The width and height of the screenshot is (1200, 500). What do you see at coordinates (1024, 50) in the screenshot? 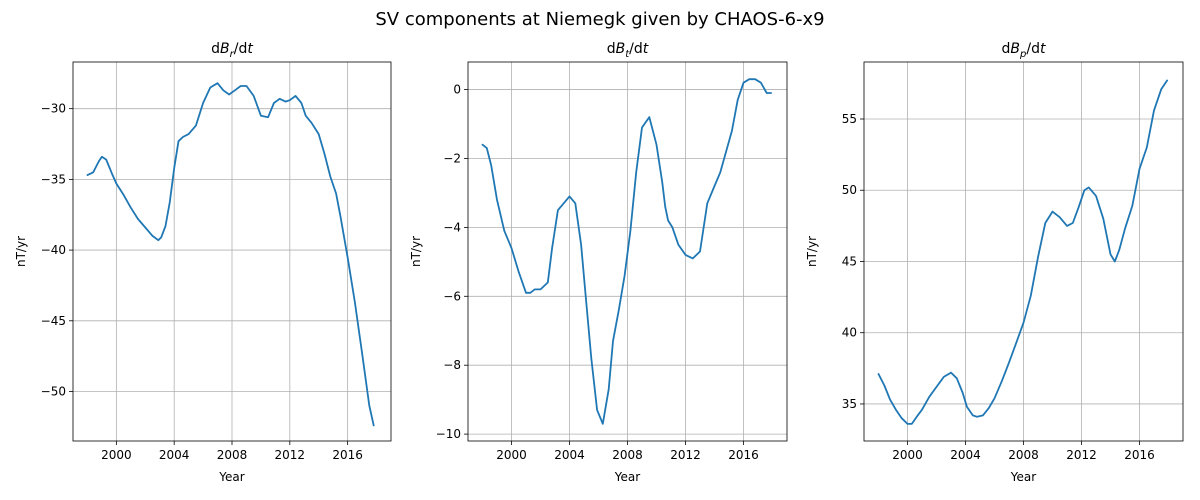
I see `subplot-title: dBp/dt` at bounding box center [1024, 50].